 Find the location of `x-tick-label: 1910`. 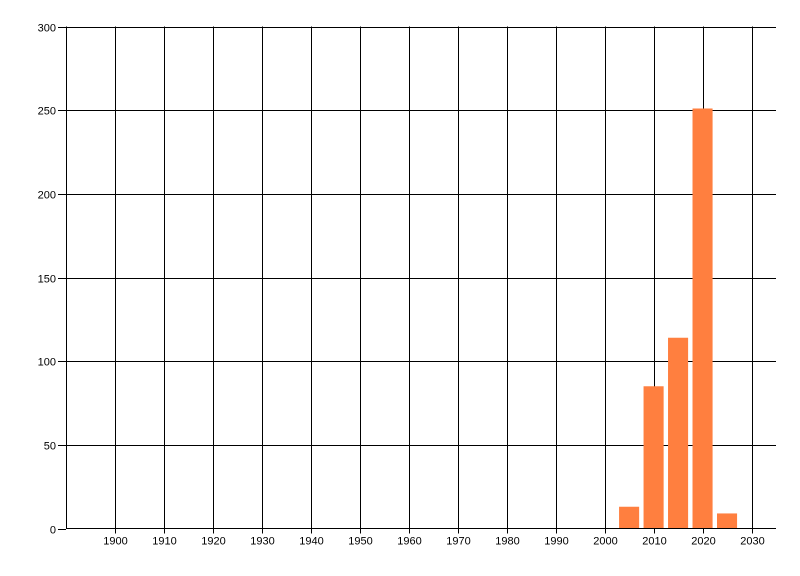

x-tick-label: 1910 is located at coordinates (164, 542).